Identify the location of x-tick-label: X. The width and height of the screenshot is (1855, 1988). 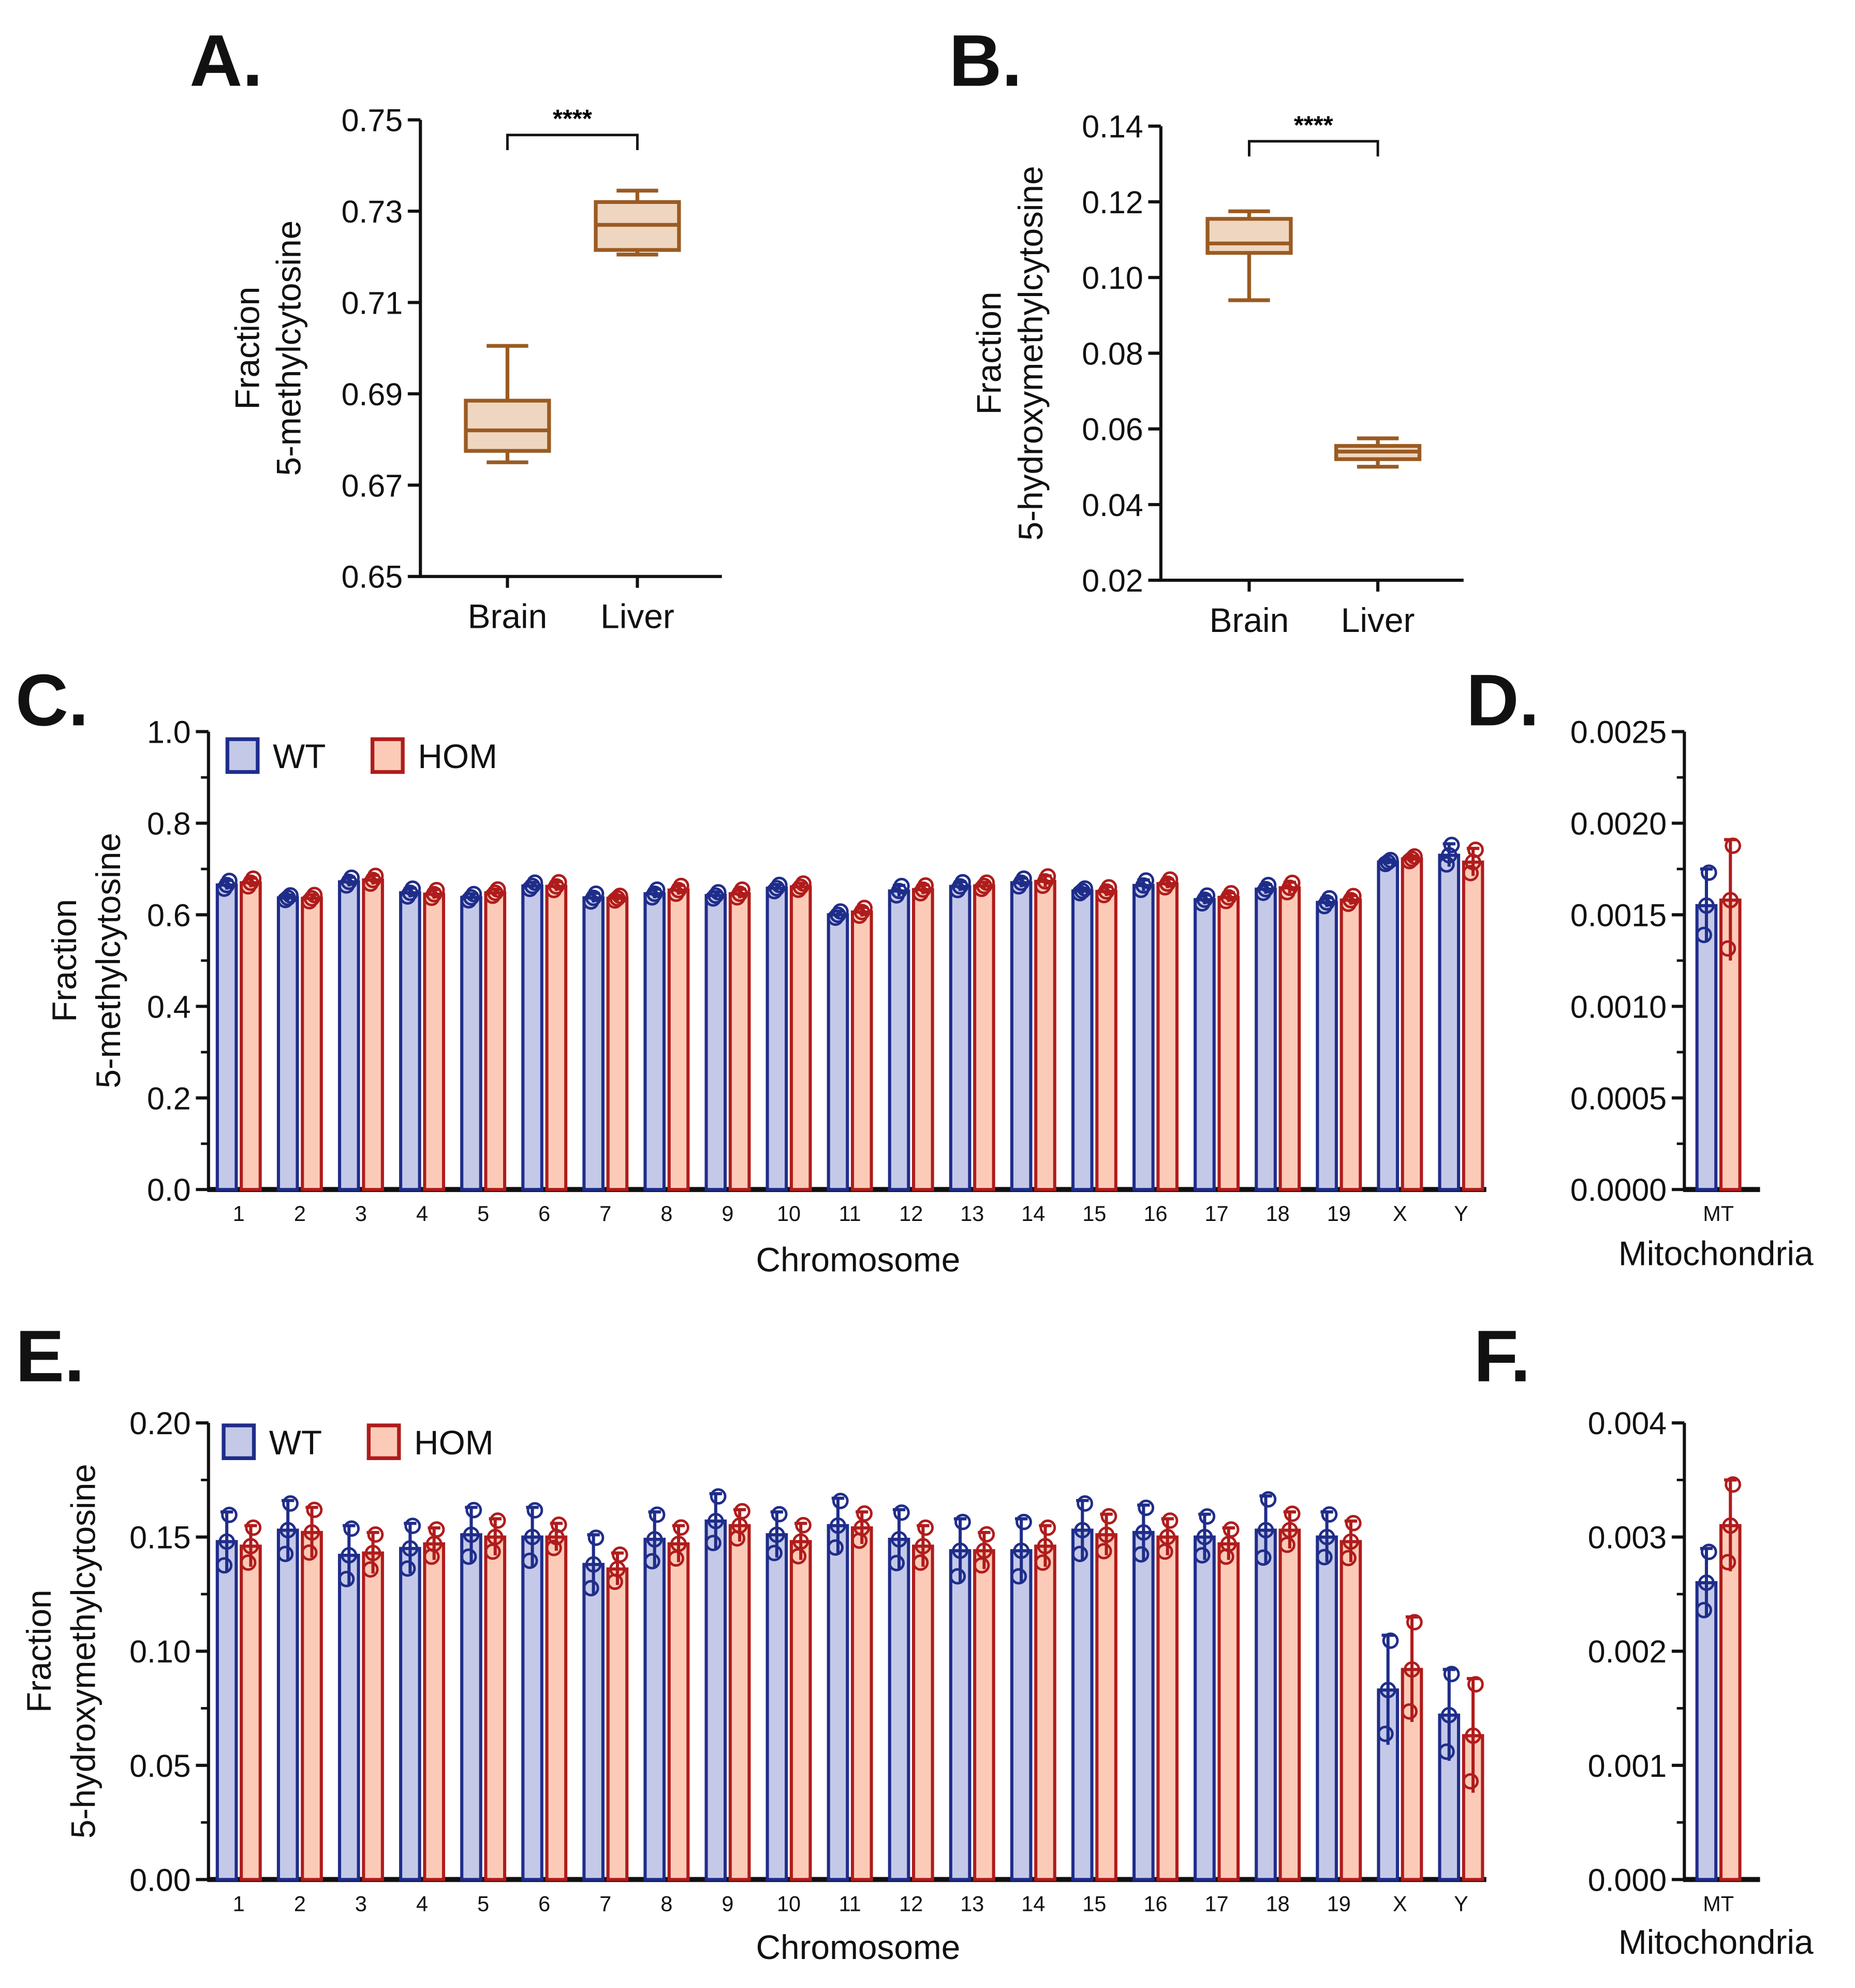
(1400, 1903).